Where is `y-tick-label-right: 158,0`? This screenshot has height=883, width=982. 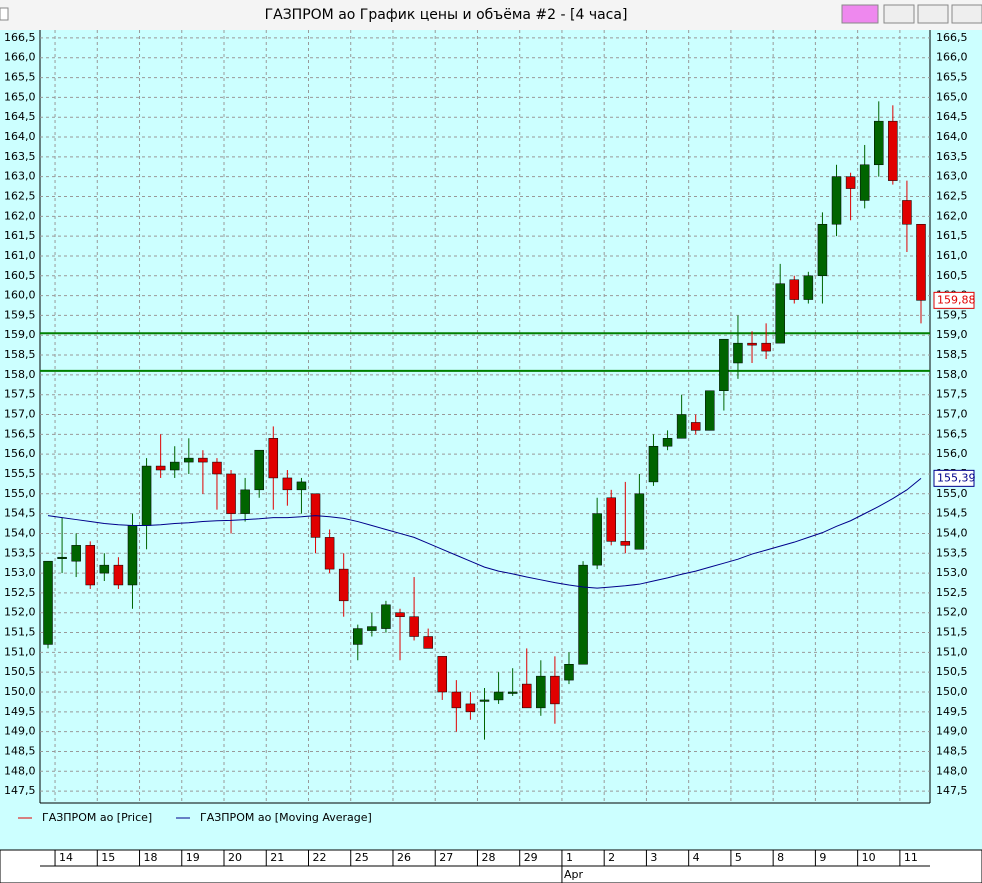 y-tick-label-right: 158,0 is located at coordinates (952, 374).